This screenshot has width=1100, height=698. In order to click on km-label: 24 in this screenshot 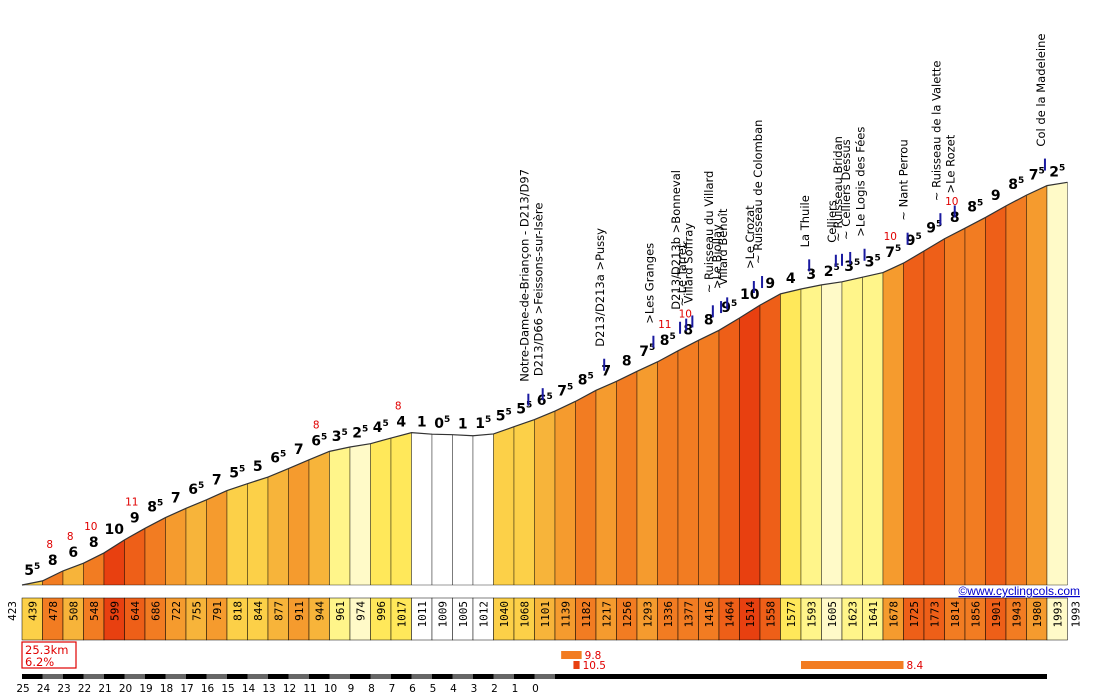, I will do `click(44, 689)`.